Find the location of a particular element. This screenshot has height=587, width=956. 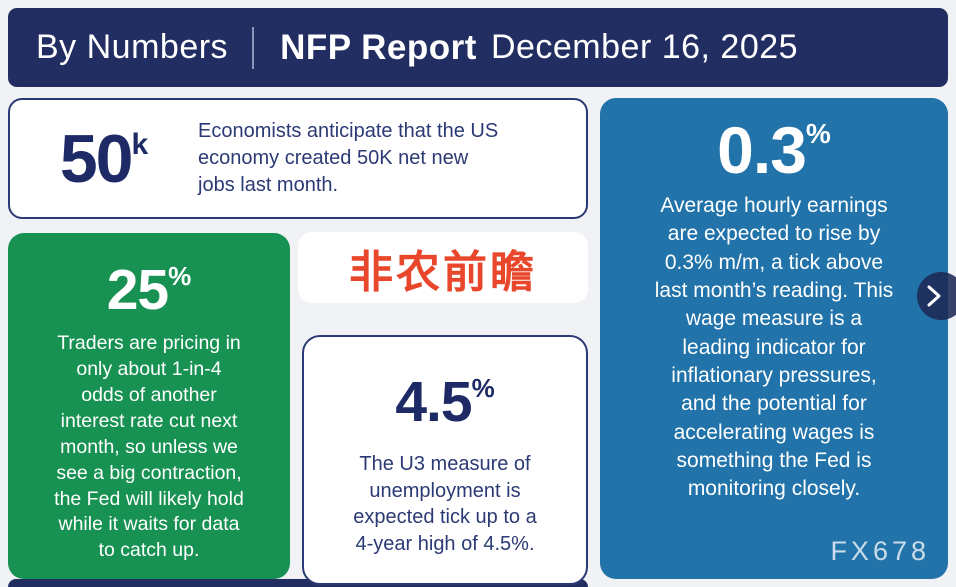

report-title: NFP Report is located at coordinates (378, 47).